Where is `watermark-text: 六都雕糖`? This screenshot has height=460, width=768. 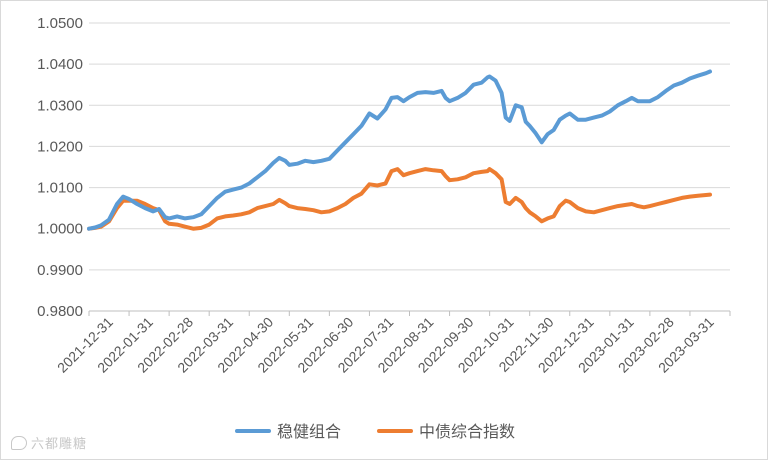
watermark-text: 六都雕糖 is located at coordinates (59, 444).